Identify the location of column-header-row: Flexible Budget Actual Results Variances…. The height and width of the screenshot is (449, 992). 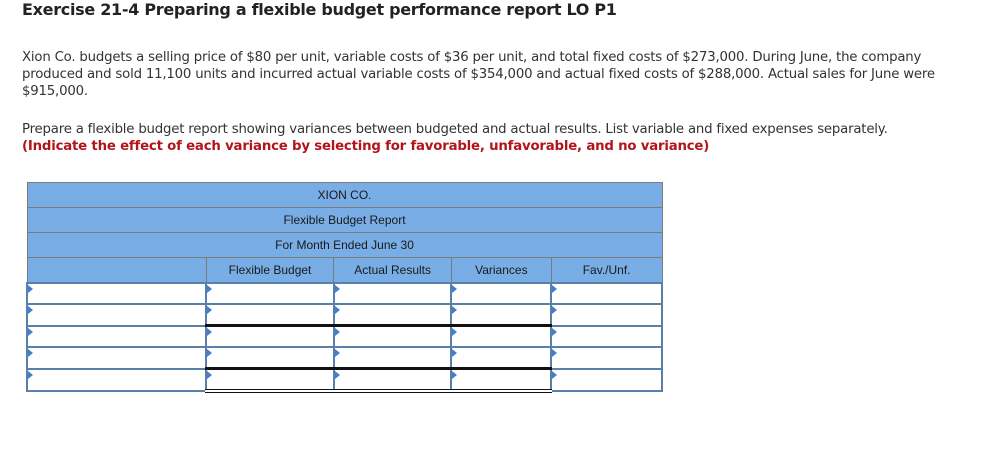
(344, 270).